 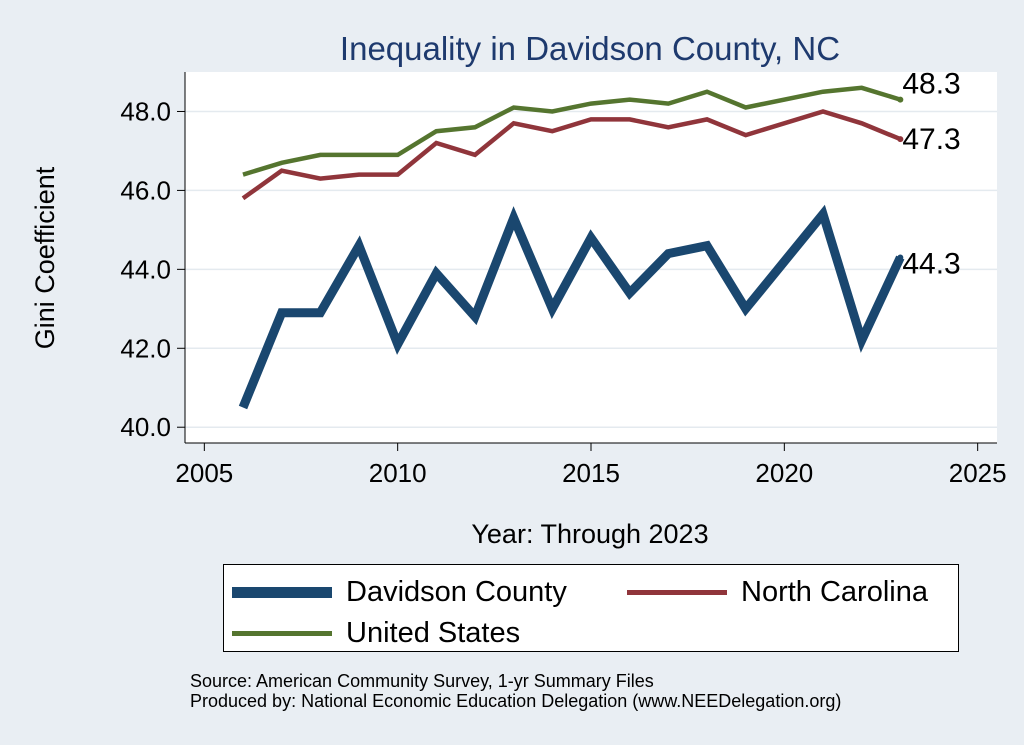 I want to click on end-labels: 48.3 47.3 44.3, so click(x=931, y=174).